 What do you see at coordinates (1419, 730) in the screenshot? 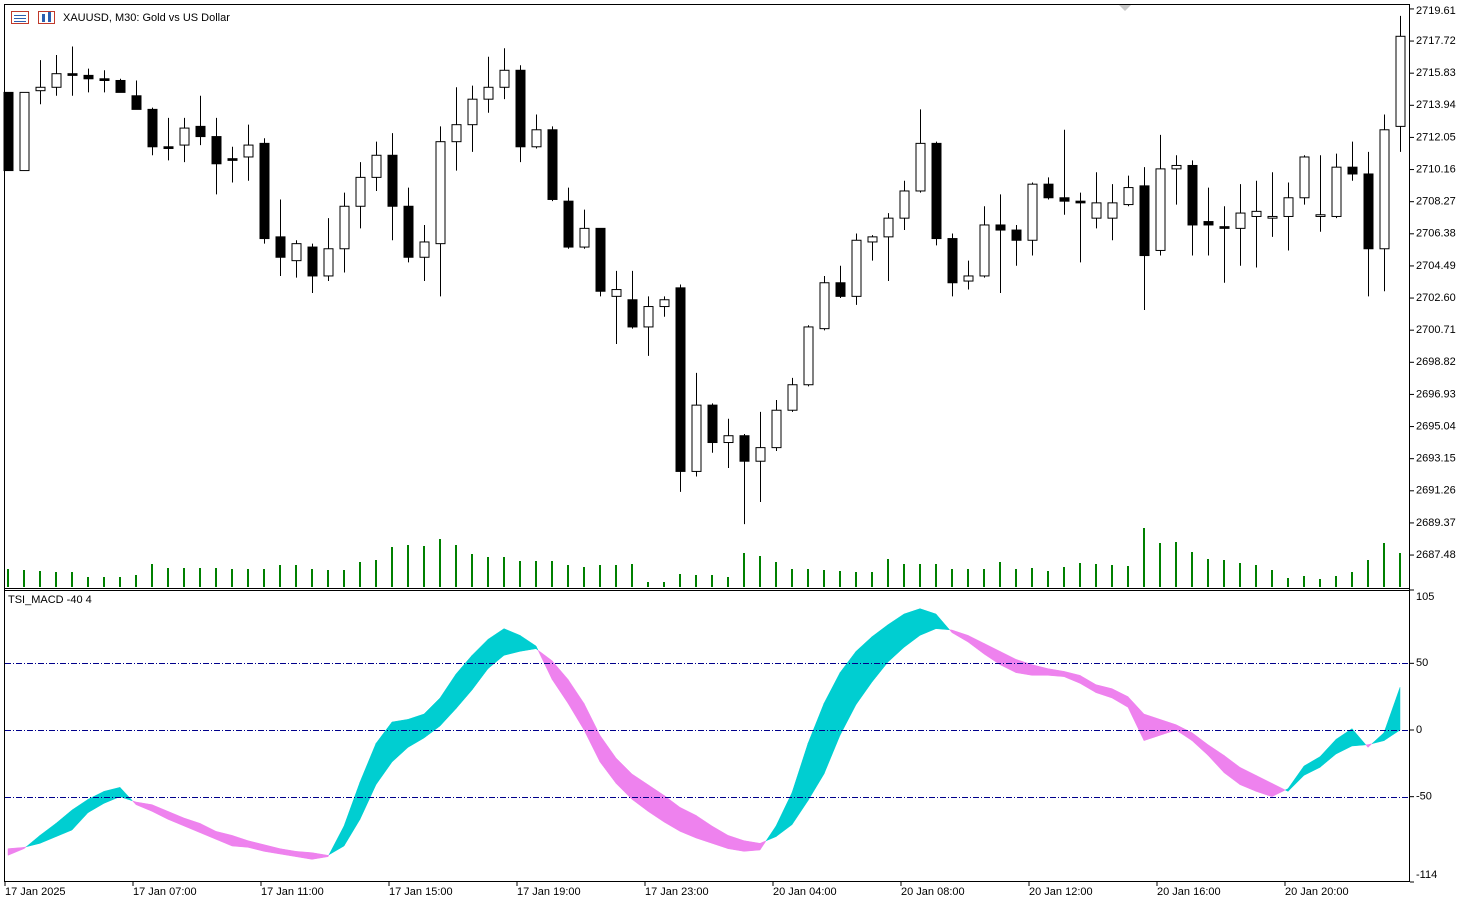
I see `y-tick-label: 0` at bounding box center [1419, 730].